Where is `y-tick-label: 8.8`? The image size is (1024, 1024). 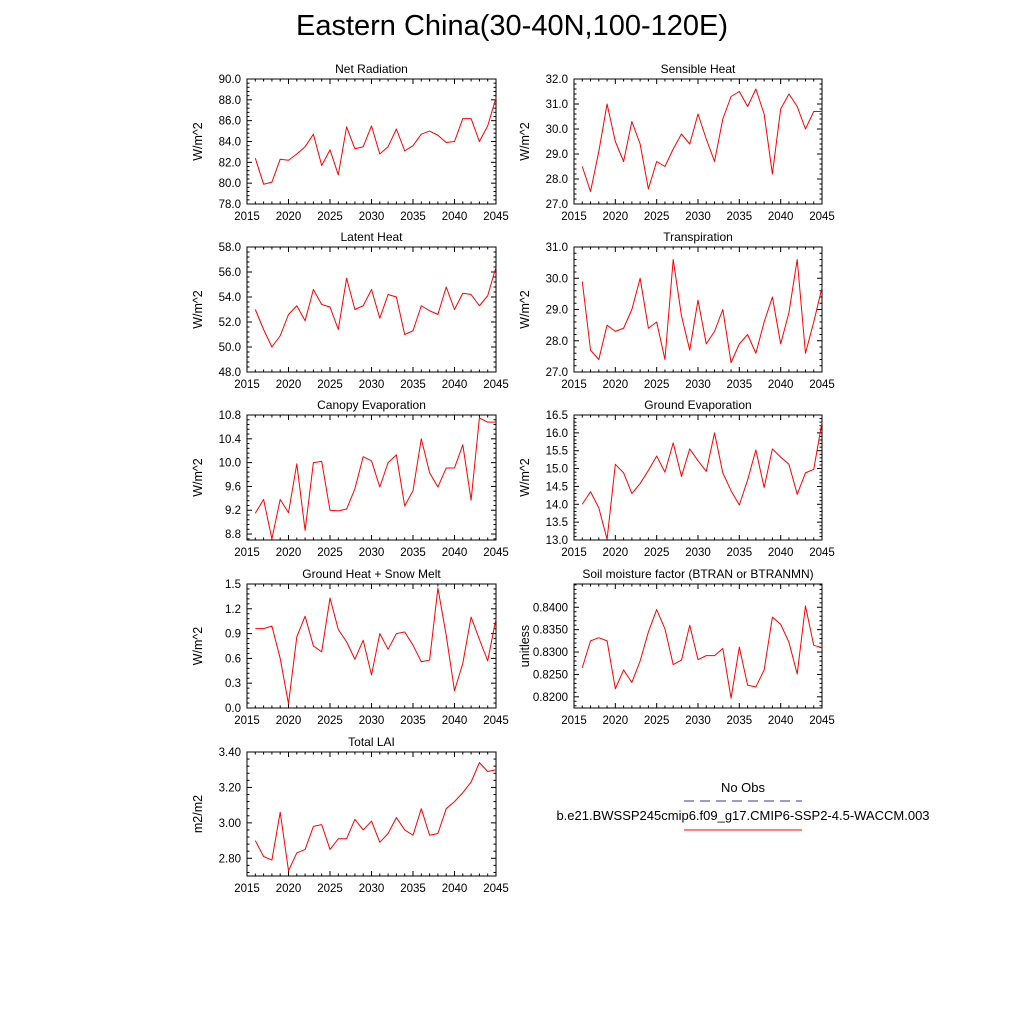 y-tick-label: 8.8 is located at coordinates (233, 535).